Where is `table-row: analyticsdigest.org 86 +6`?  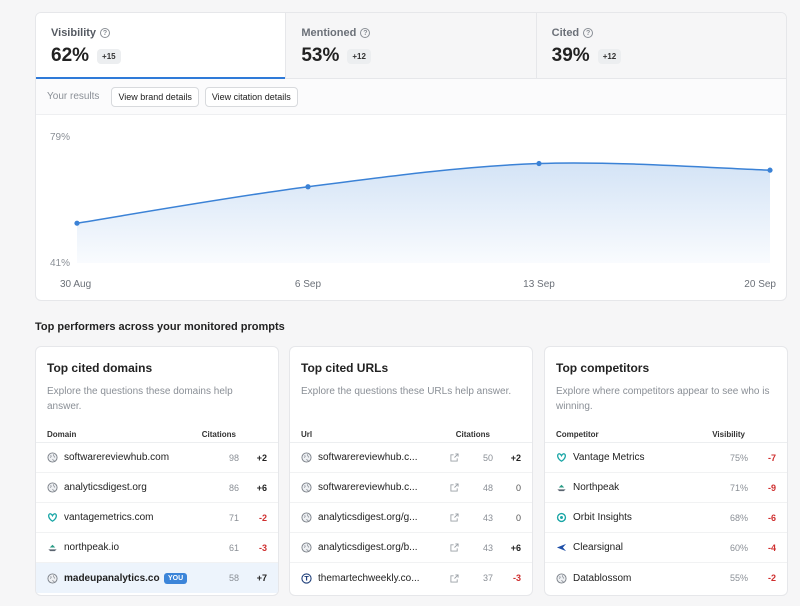
table-row: analyticsdigest.org 86 +6 is located at coordinates (157, 488).